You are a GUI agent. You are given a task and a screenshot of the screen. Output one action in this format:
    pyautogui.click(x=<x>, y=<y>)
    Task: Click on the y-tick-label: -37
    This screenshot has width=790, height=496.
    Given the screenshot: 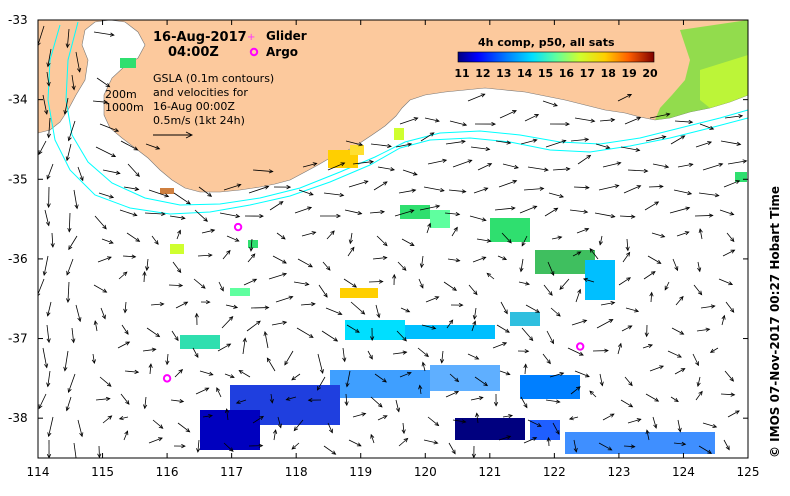 What is the action you would take?
    pyautogui.click(x=18, y=339)
    